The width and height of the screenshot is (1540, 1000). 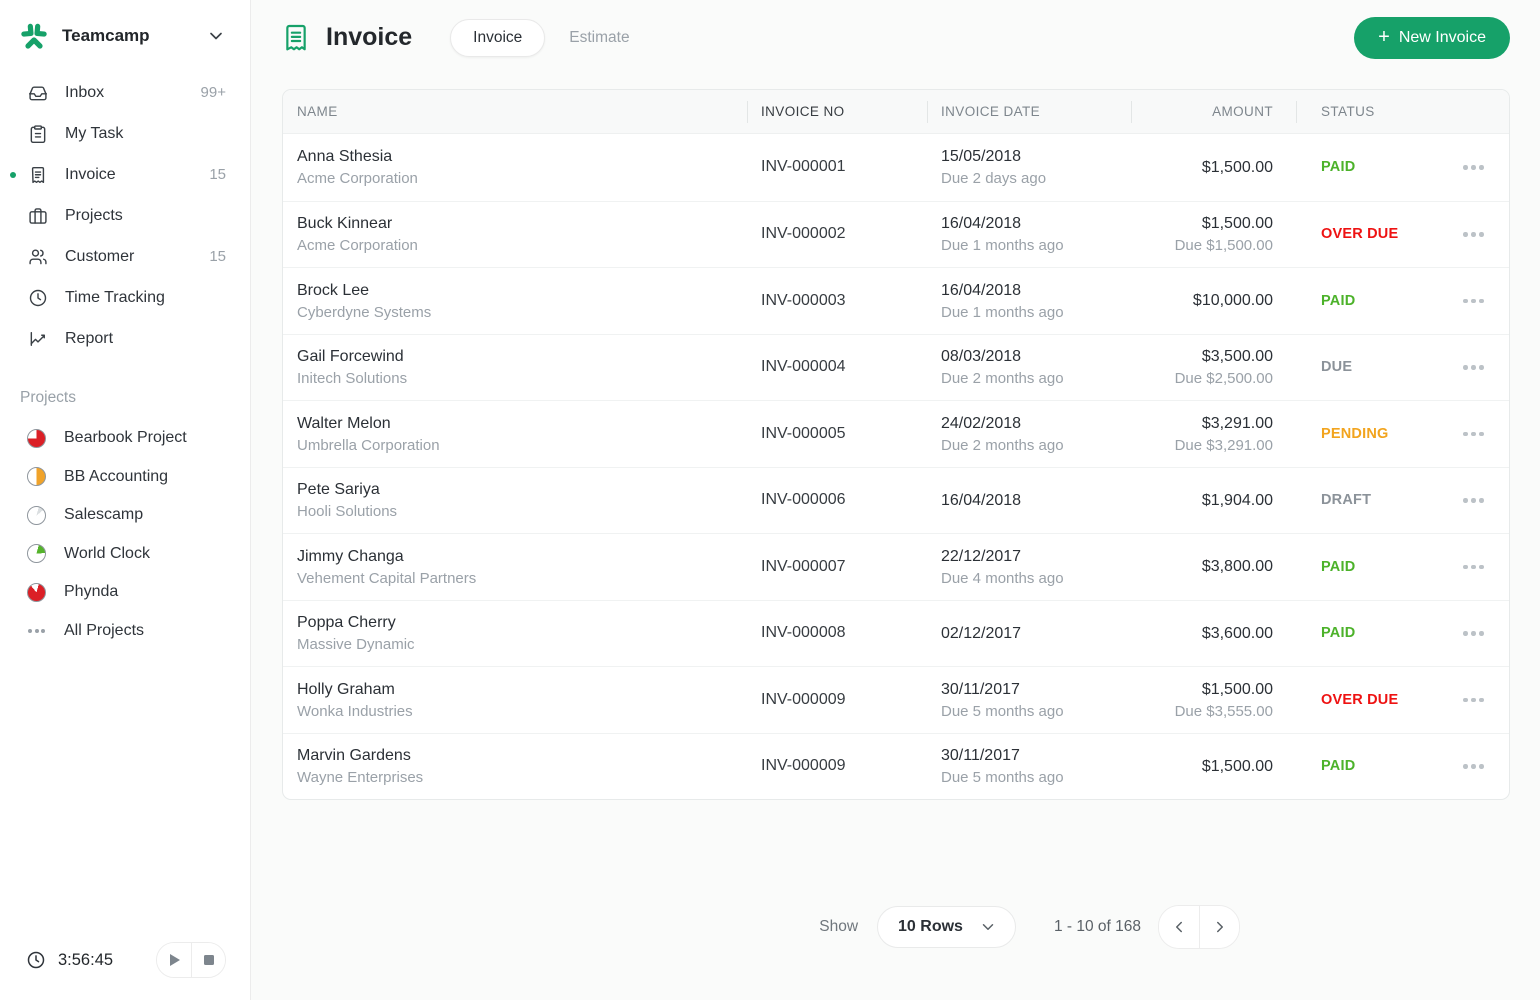 I want to click on invoice-amount: $3,500.00, so click(x=1237, y=357).